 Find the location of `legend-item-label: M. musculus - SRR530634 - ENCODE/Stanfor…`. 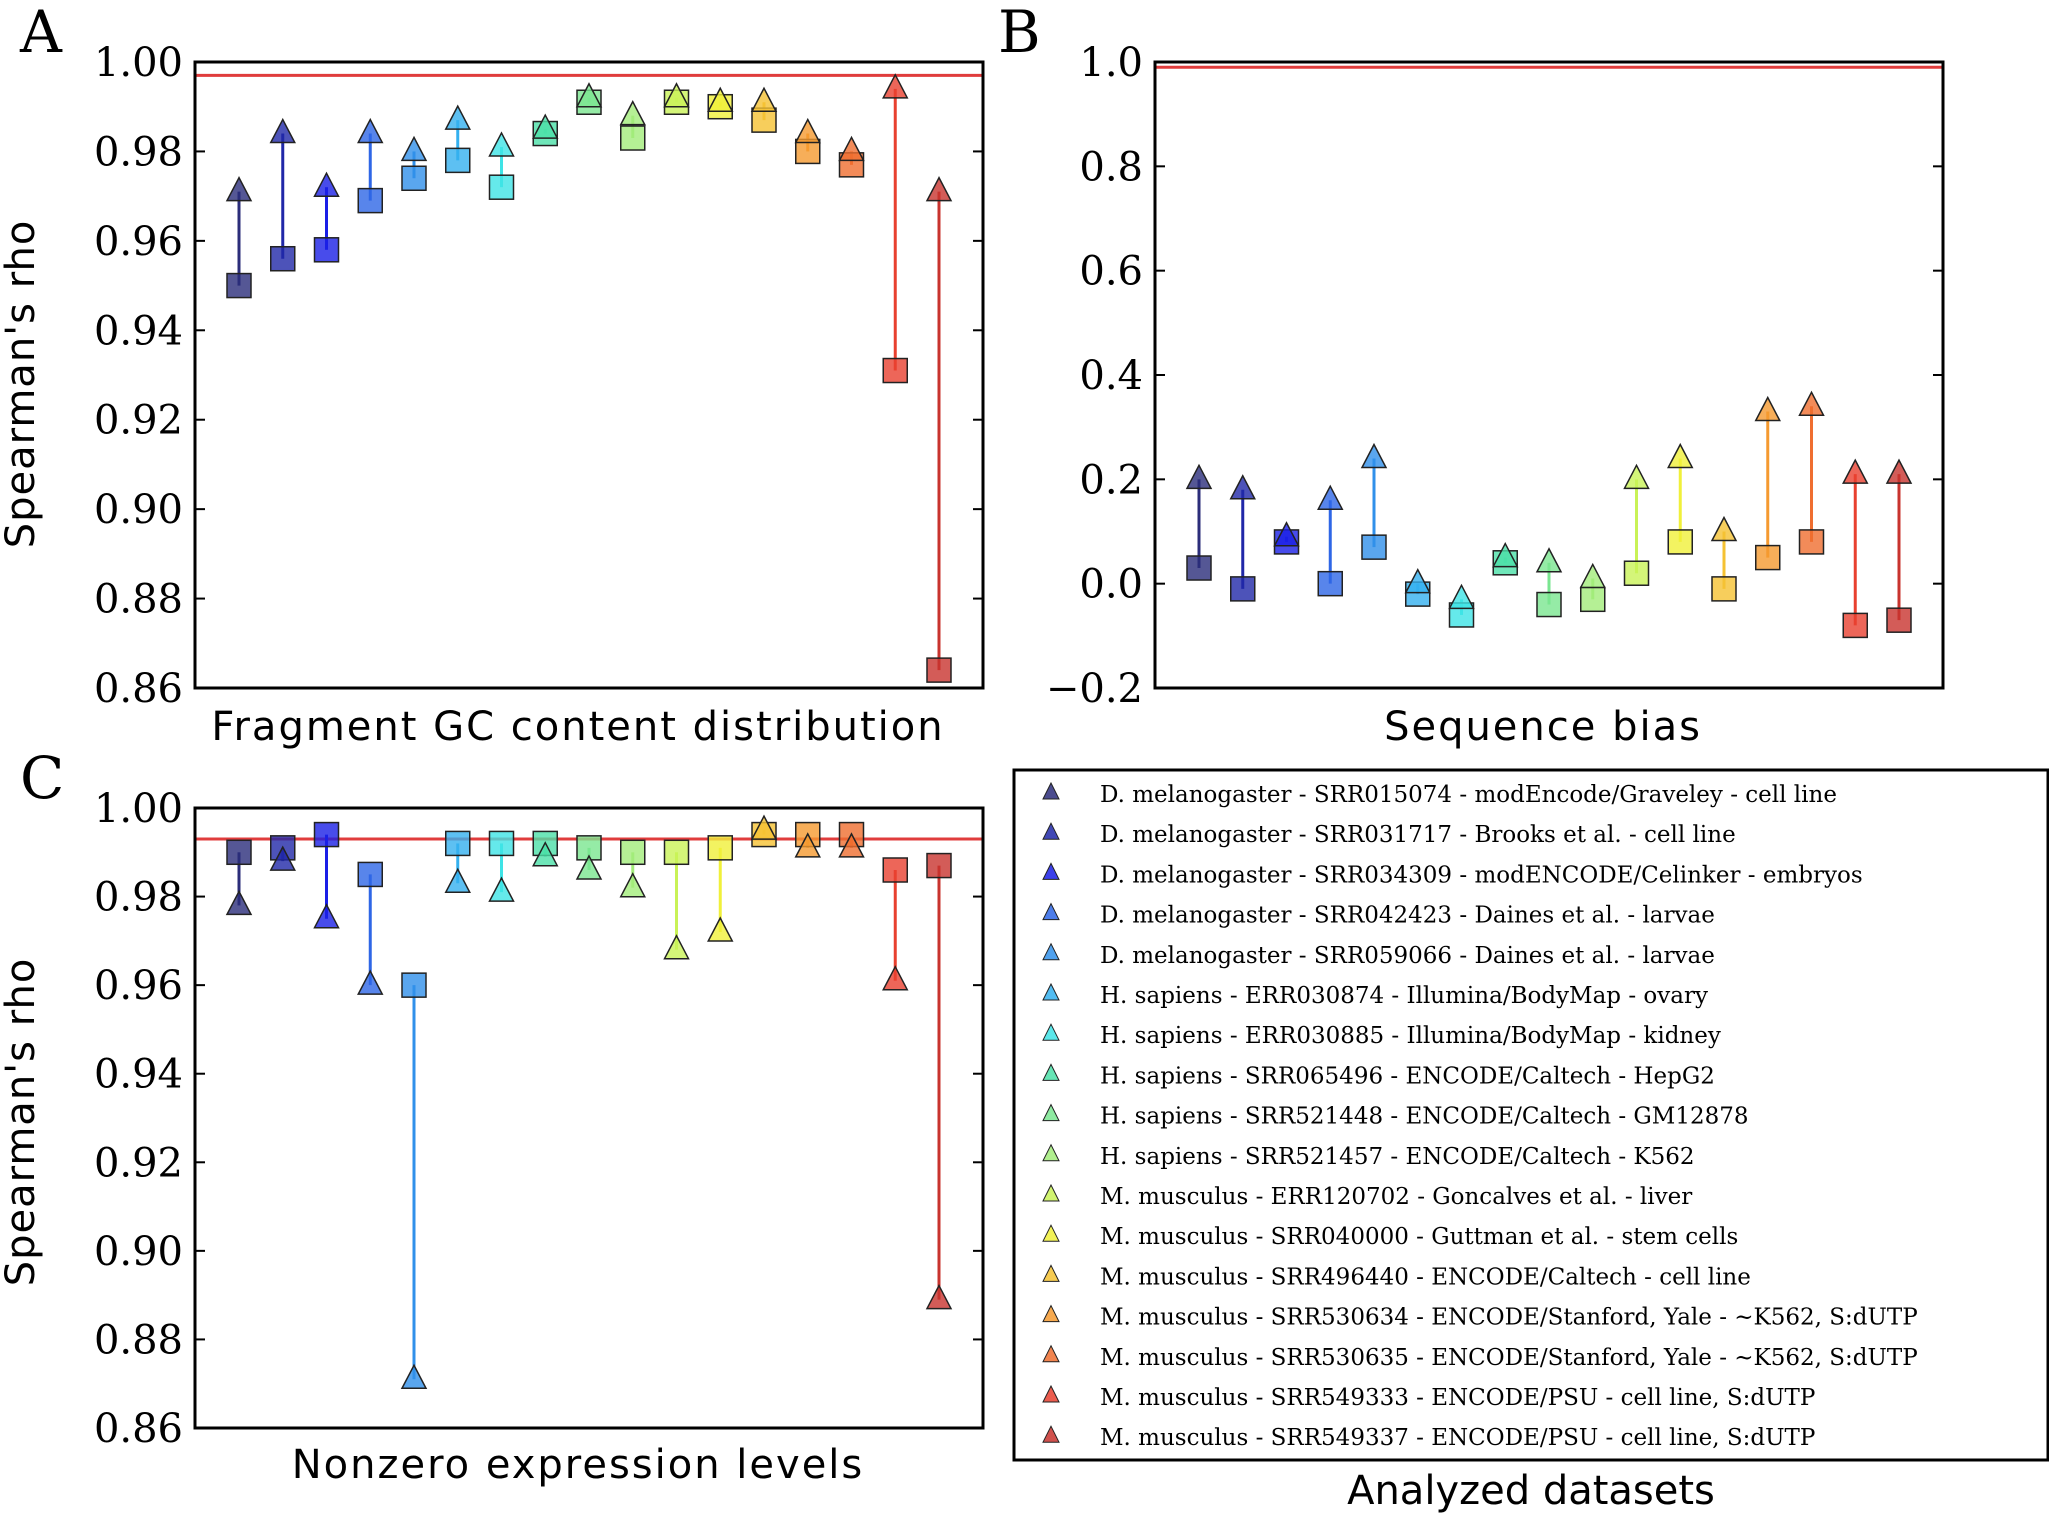

legend-item-label: M. musculus - SRR530634 - ENCODE/Stanfor… is located at coordinates (1509, 1318).